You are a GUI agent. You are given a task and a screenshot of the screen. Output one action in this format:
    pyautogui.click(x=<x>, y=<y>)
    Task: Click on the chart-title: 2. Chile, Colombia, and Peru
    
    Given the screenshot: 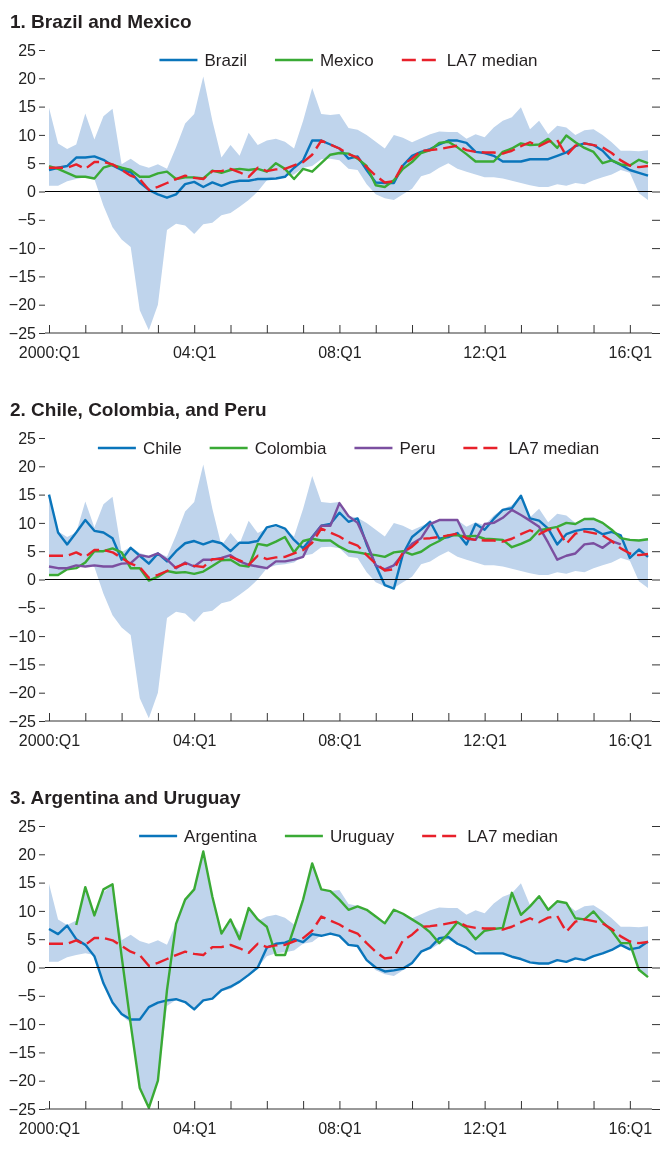 What is the action you would take?
    pyautogui.click(x=138, y=409)
    